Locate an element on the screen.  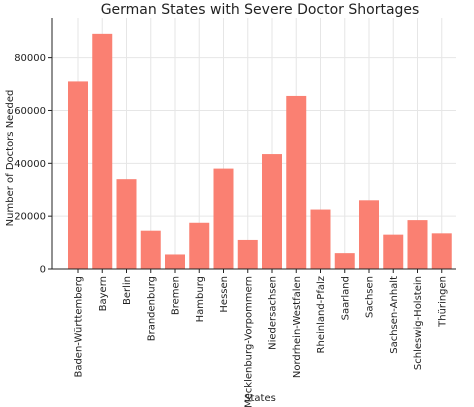
bar-bremen is located at coordinates (175, 261).